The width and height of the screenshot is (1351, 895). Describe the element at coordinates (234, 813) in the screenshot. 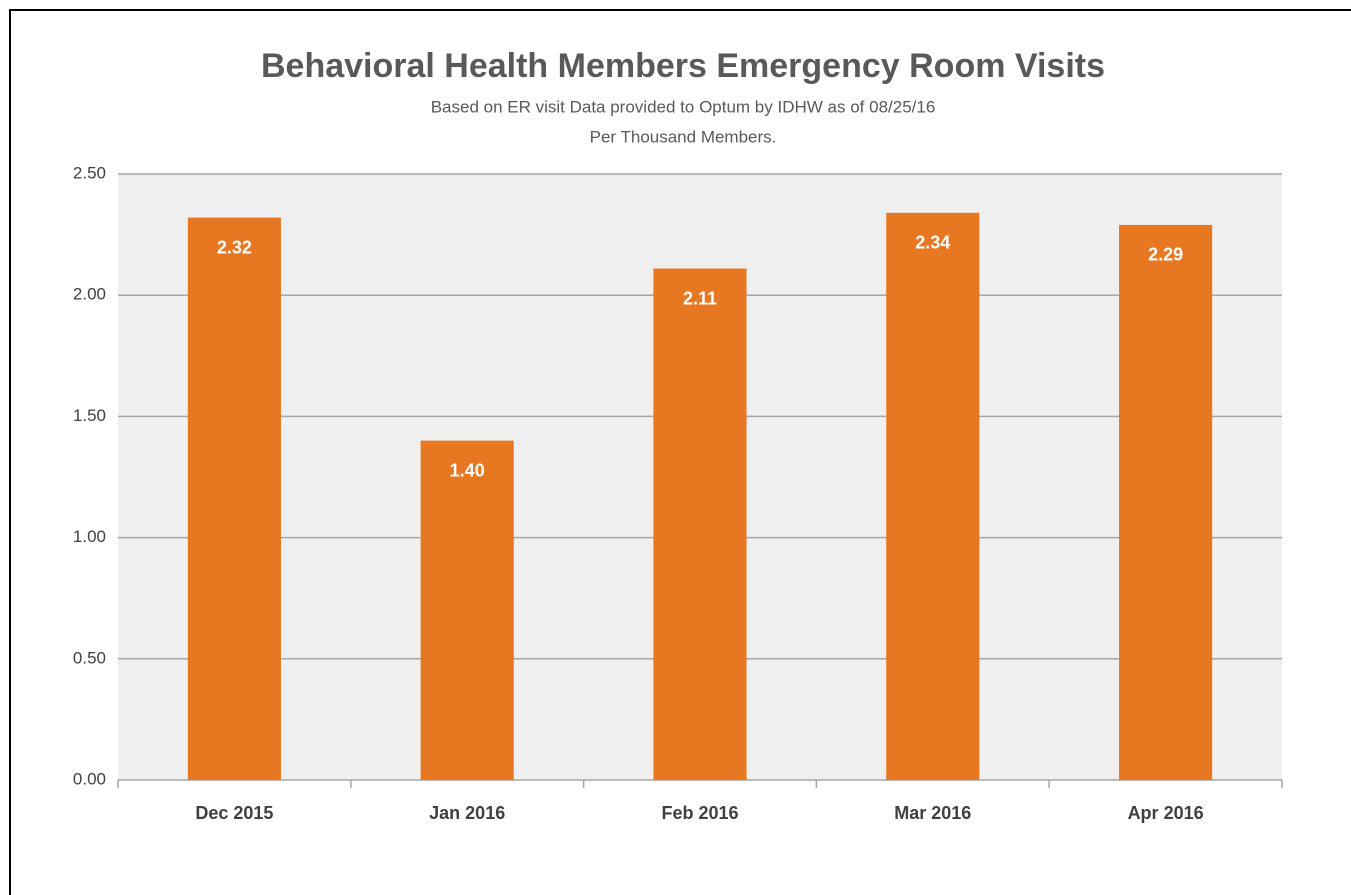

I see `x-tick-label: Dec 2015` at that location.